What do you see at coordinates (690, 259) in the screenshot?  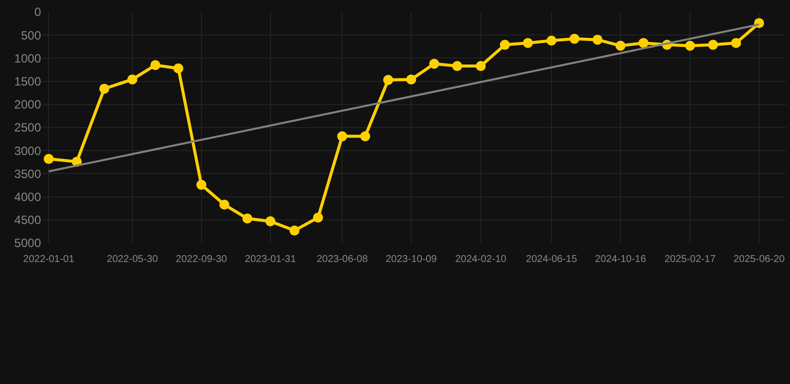 I see `x-tick-label: 2025-02-17` at bounding box center [690, 259].